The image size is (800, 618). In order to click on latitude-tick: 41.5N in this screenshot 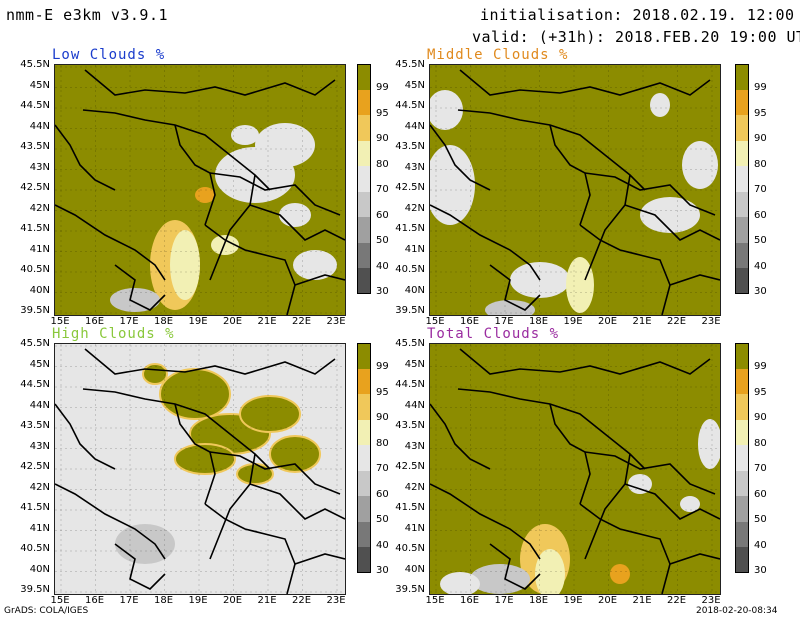, I will do `click(410, 228)`.